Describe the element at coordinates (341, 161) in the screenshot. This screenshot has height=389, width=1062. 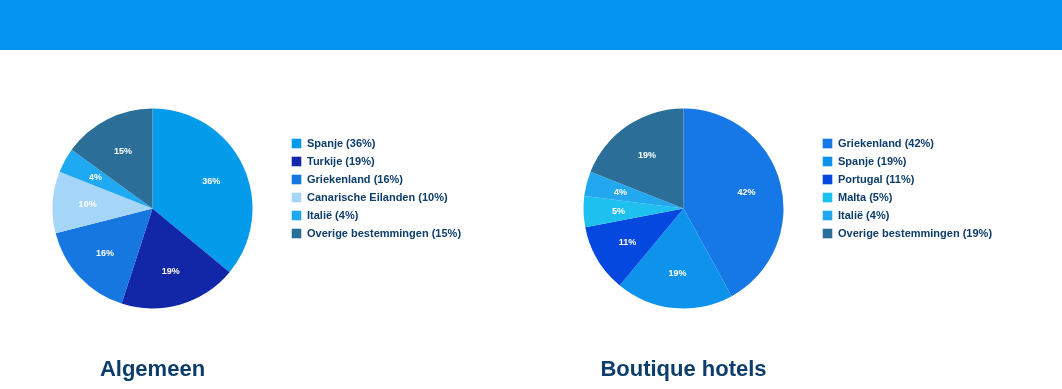
I see `legend-label: Turkije (19%)` at that location.